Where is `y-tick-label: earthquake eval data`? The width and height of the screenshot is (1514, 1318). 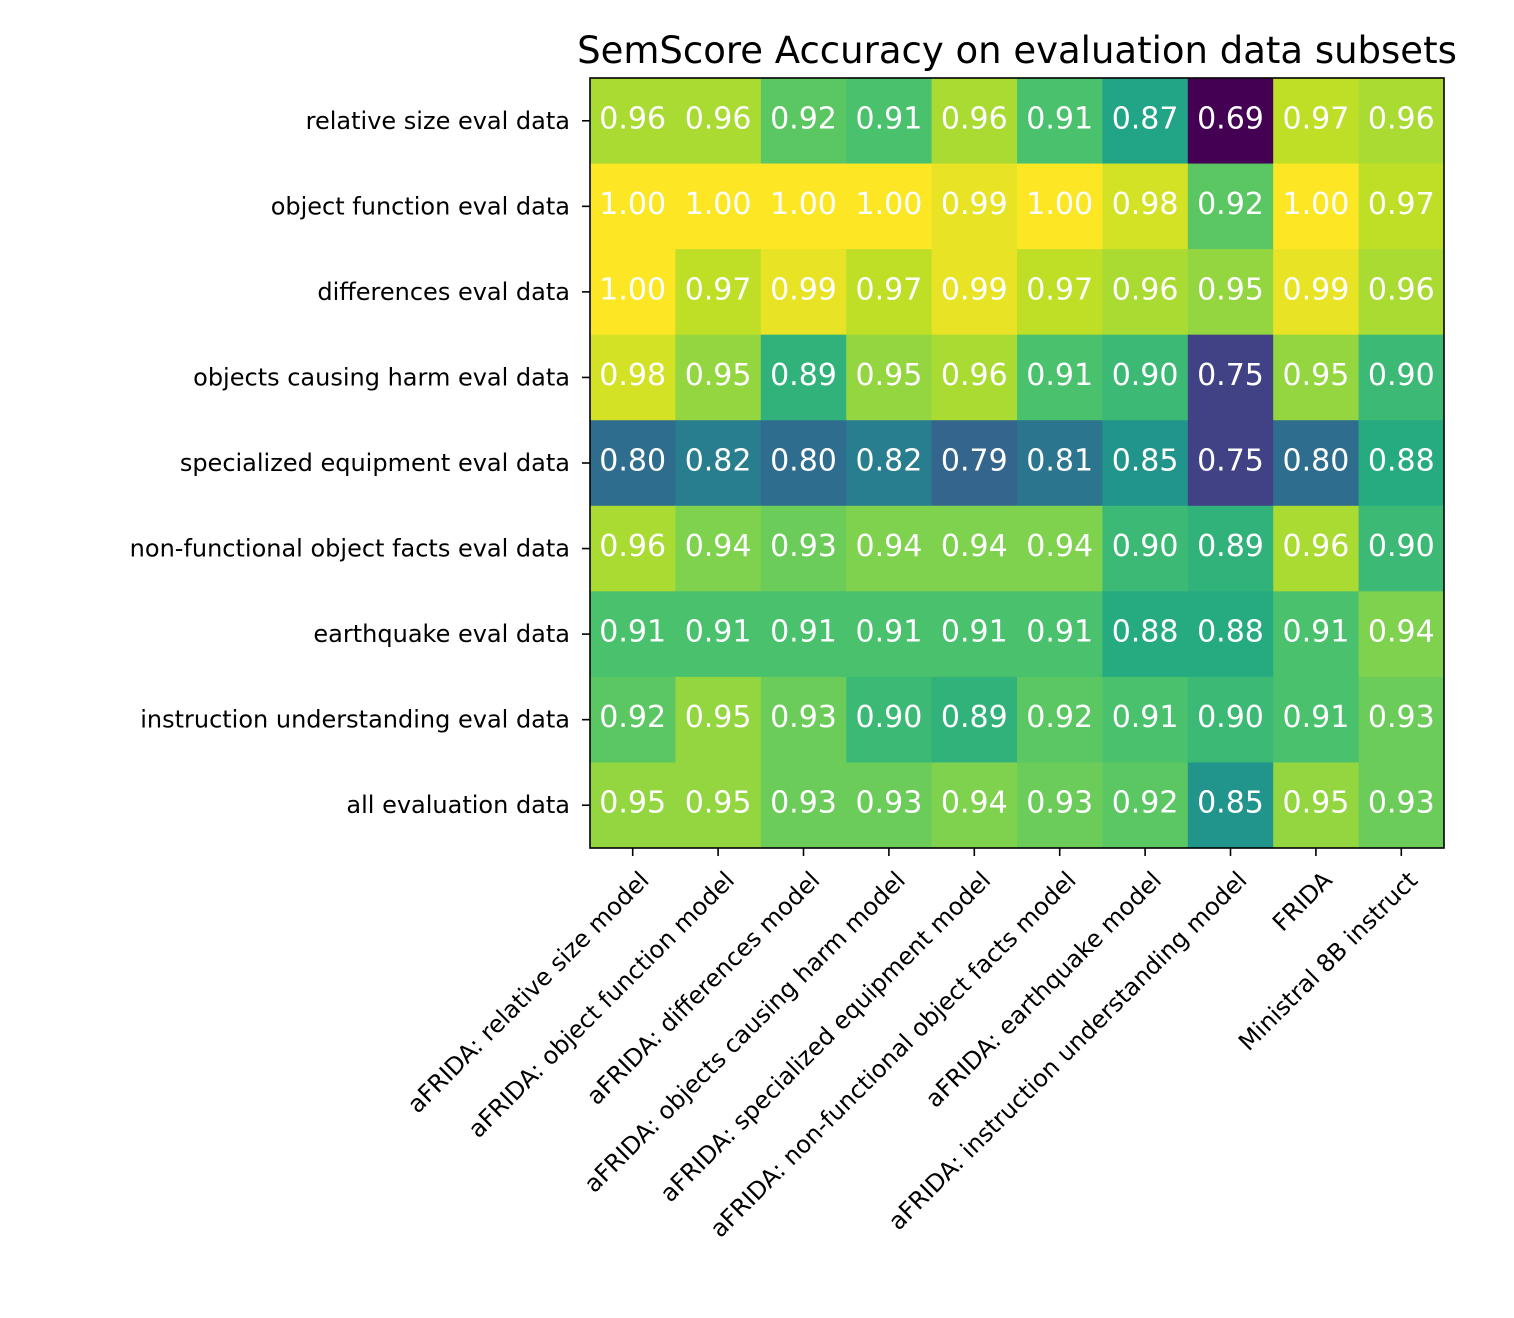
y-tick-label: earthquake eval data is located at coordinates (441, 634).